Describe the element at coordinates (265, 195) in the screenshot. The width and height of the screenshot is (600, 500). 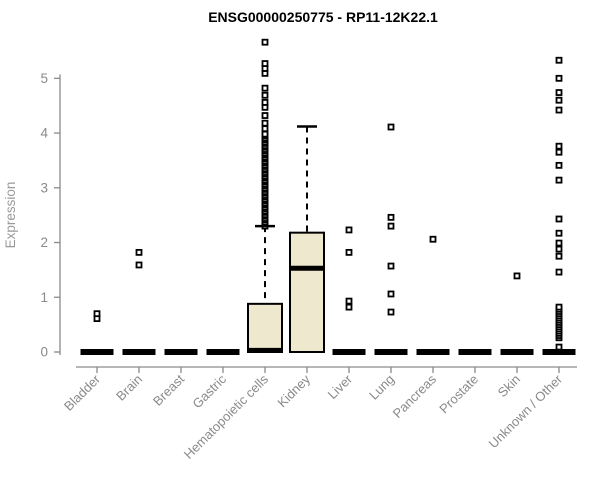
I see `box-group-hematopoietic-cells` at that location.